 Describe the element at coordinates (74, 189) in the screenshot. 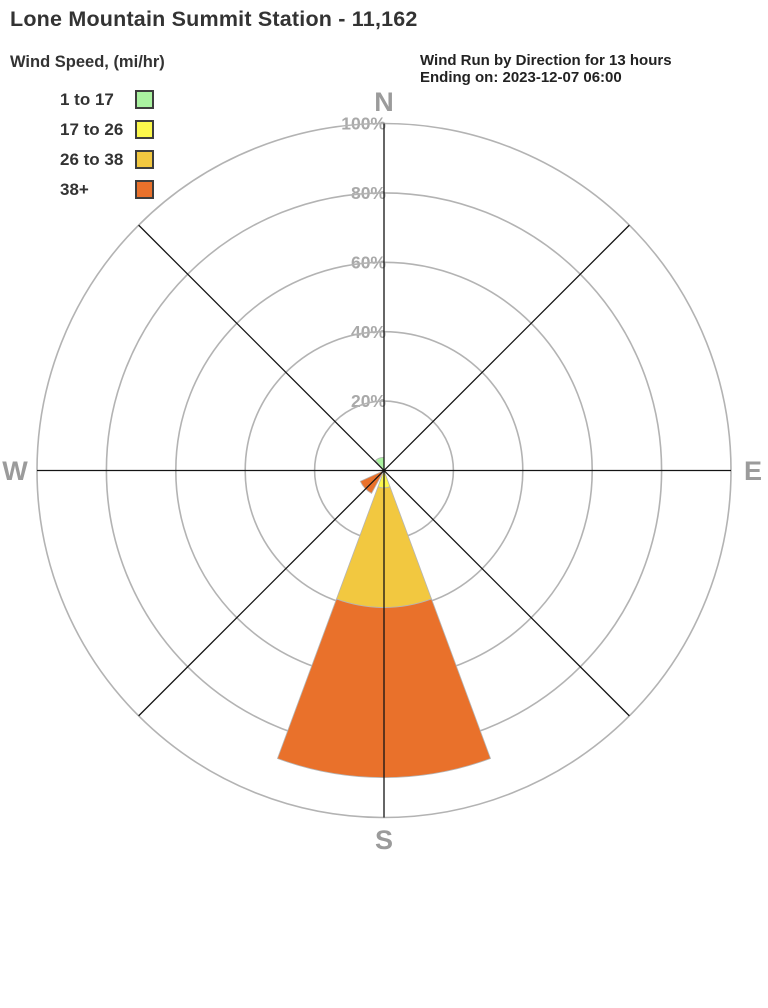

I see `legend-label: 38+` at that location.